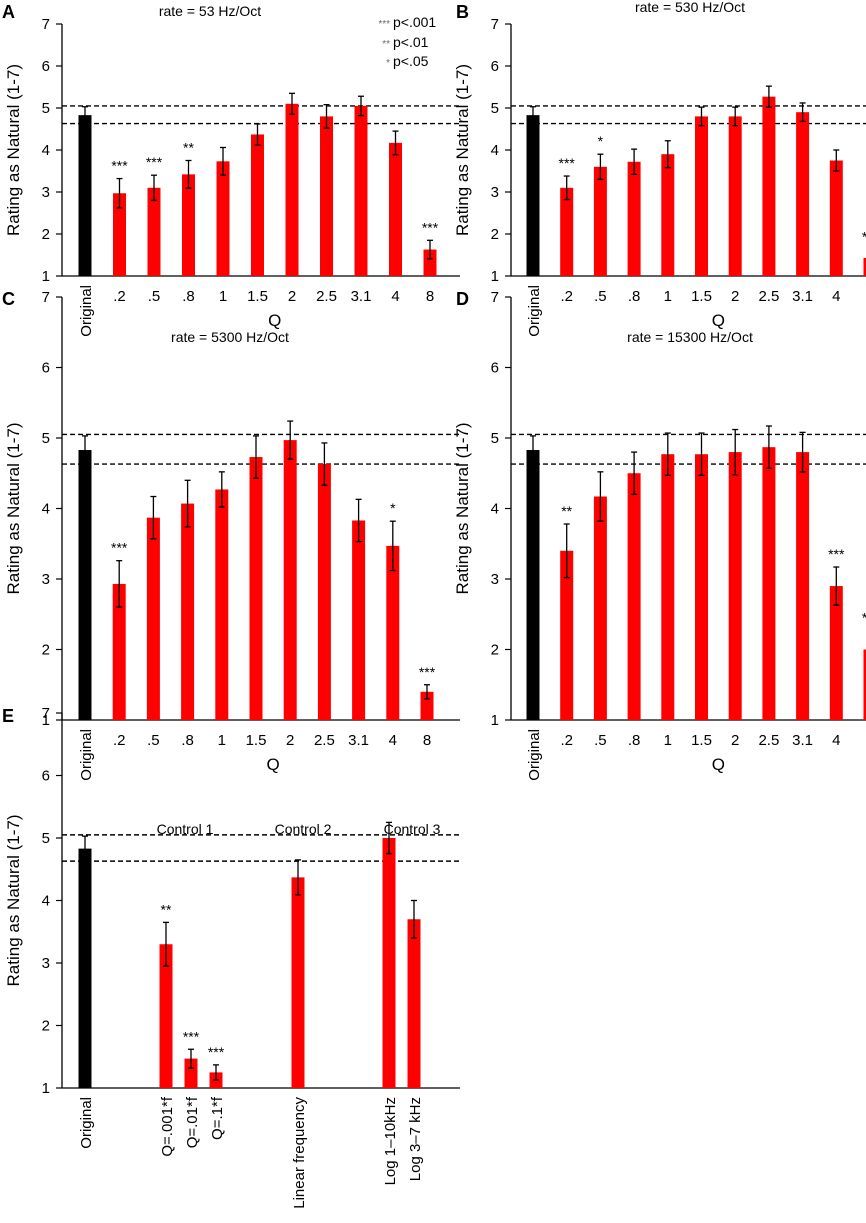  I want to click on control-group-label: Control 2, so click(303, 829).